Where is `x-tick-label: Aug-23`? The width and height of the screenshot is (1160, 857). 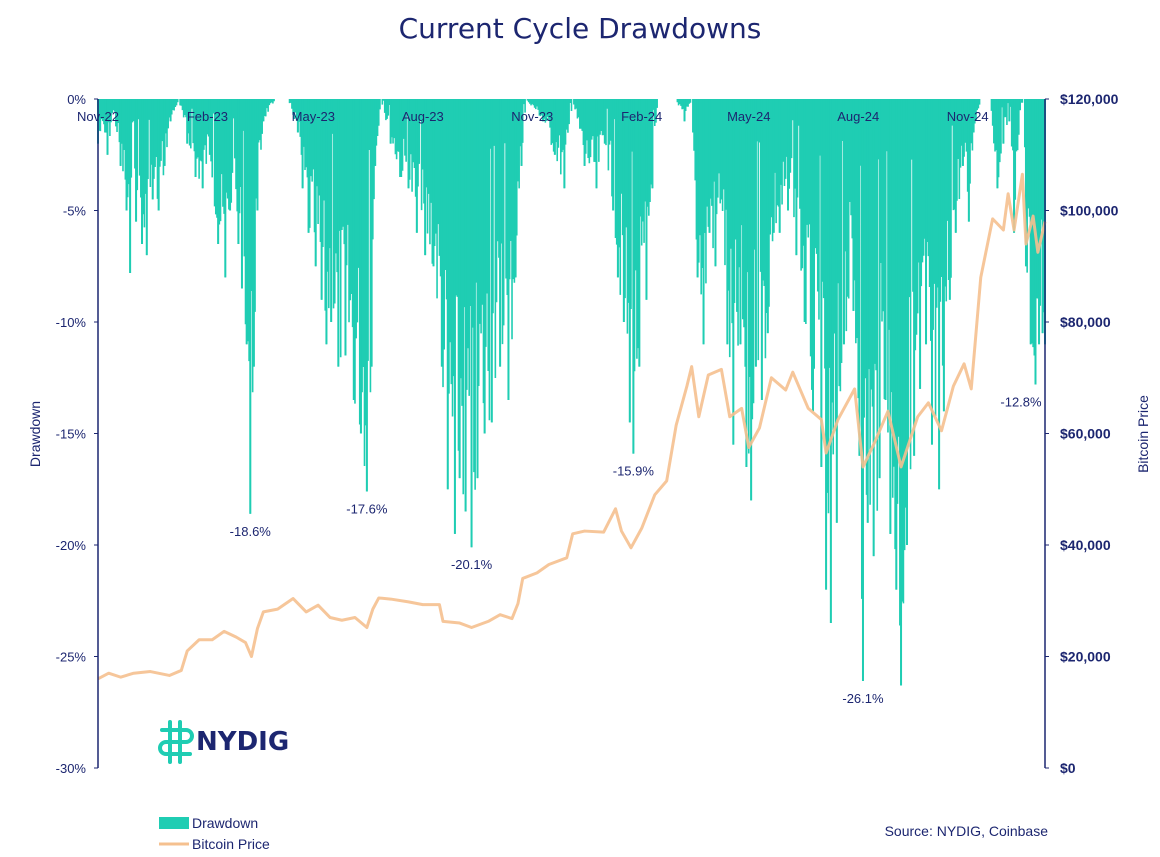
x-tick-label: Aug-23 is located at coordinates (423, 116).